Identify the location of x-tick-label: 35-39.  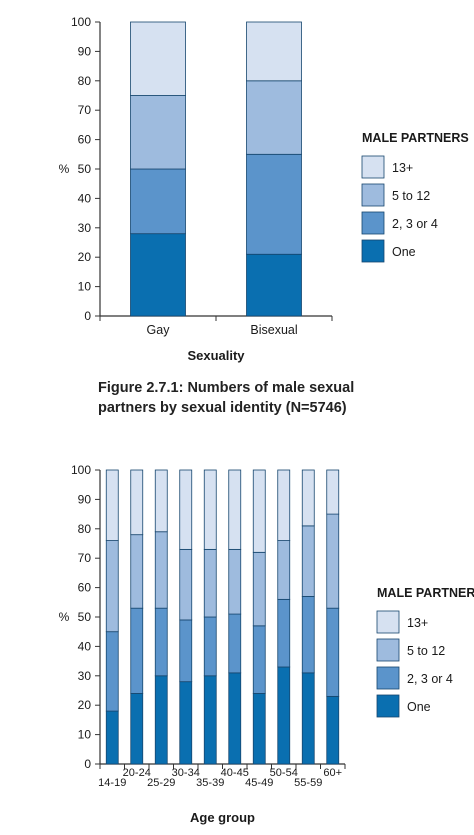
(210, 783).